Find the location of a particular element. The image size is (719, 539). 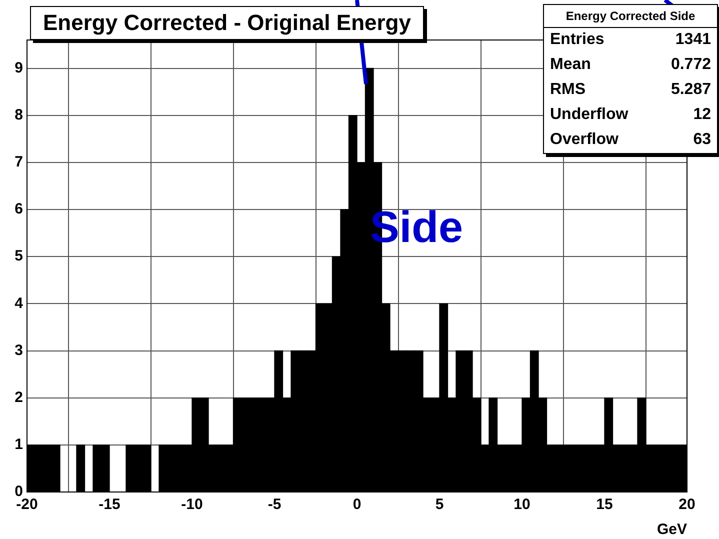

text: Mean 0.772 is located at coordinates (630, 64).